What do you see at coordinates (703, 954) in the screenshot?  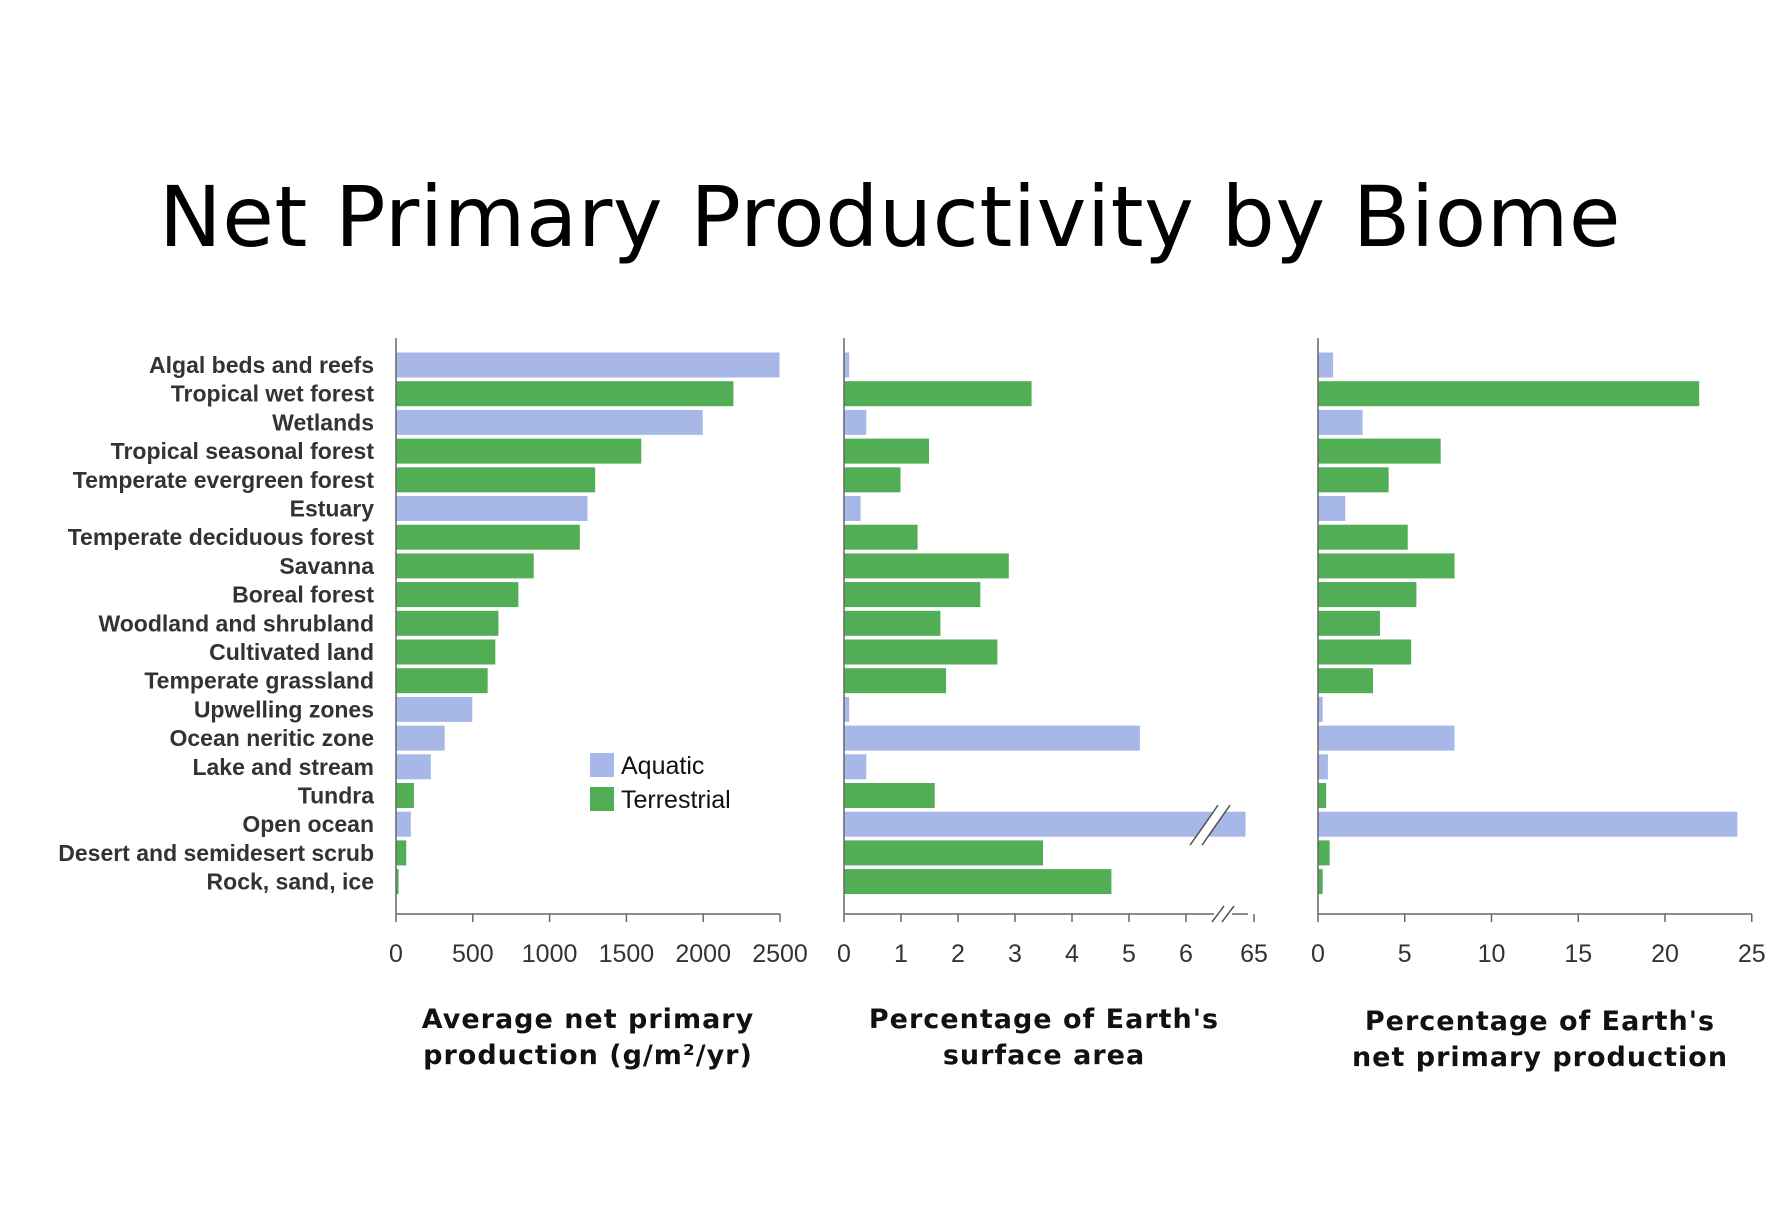 I see `x-tick-label: 2000` at bounding box center [703, 954].